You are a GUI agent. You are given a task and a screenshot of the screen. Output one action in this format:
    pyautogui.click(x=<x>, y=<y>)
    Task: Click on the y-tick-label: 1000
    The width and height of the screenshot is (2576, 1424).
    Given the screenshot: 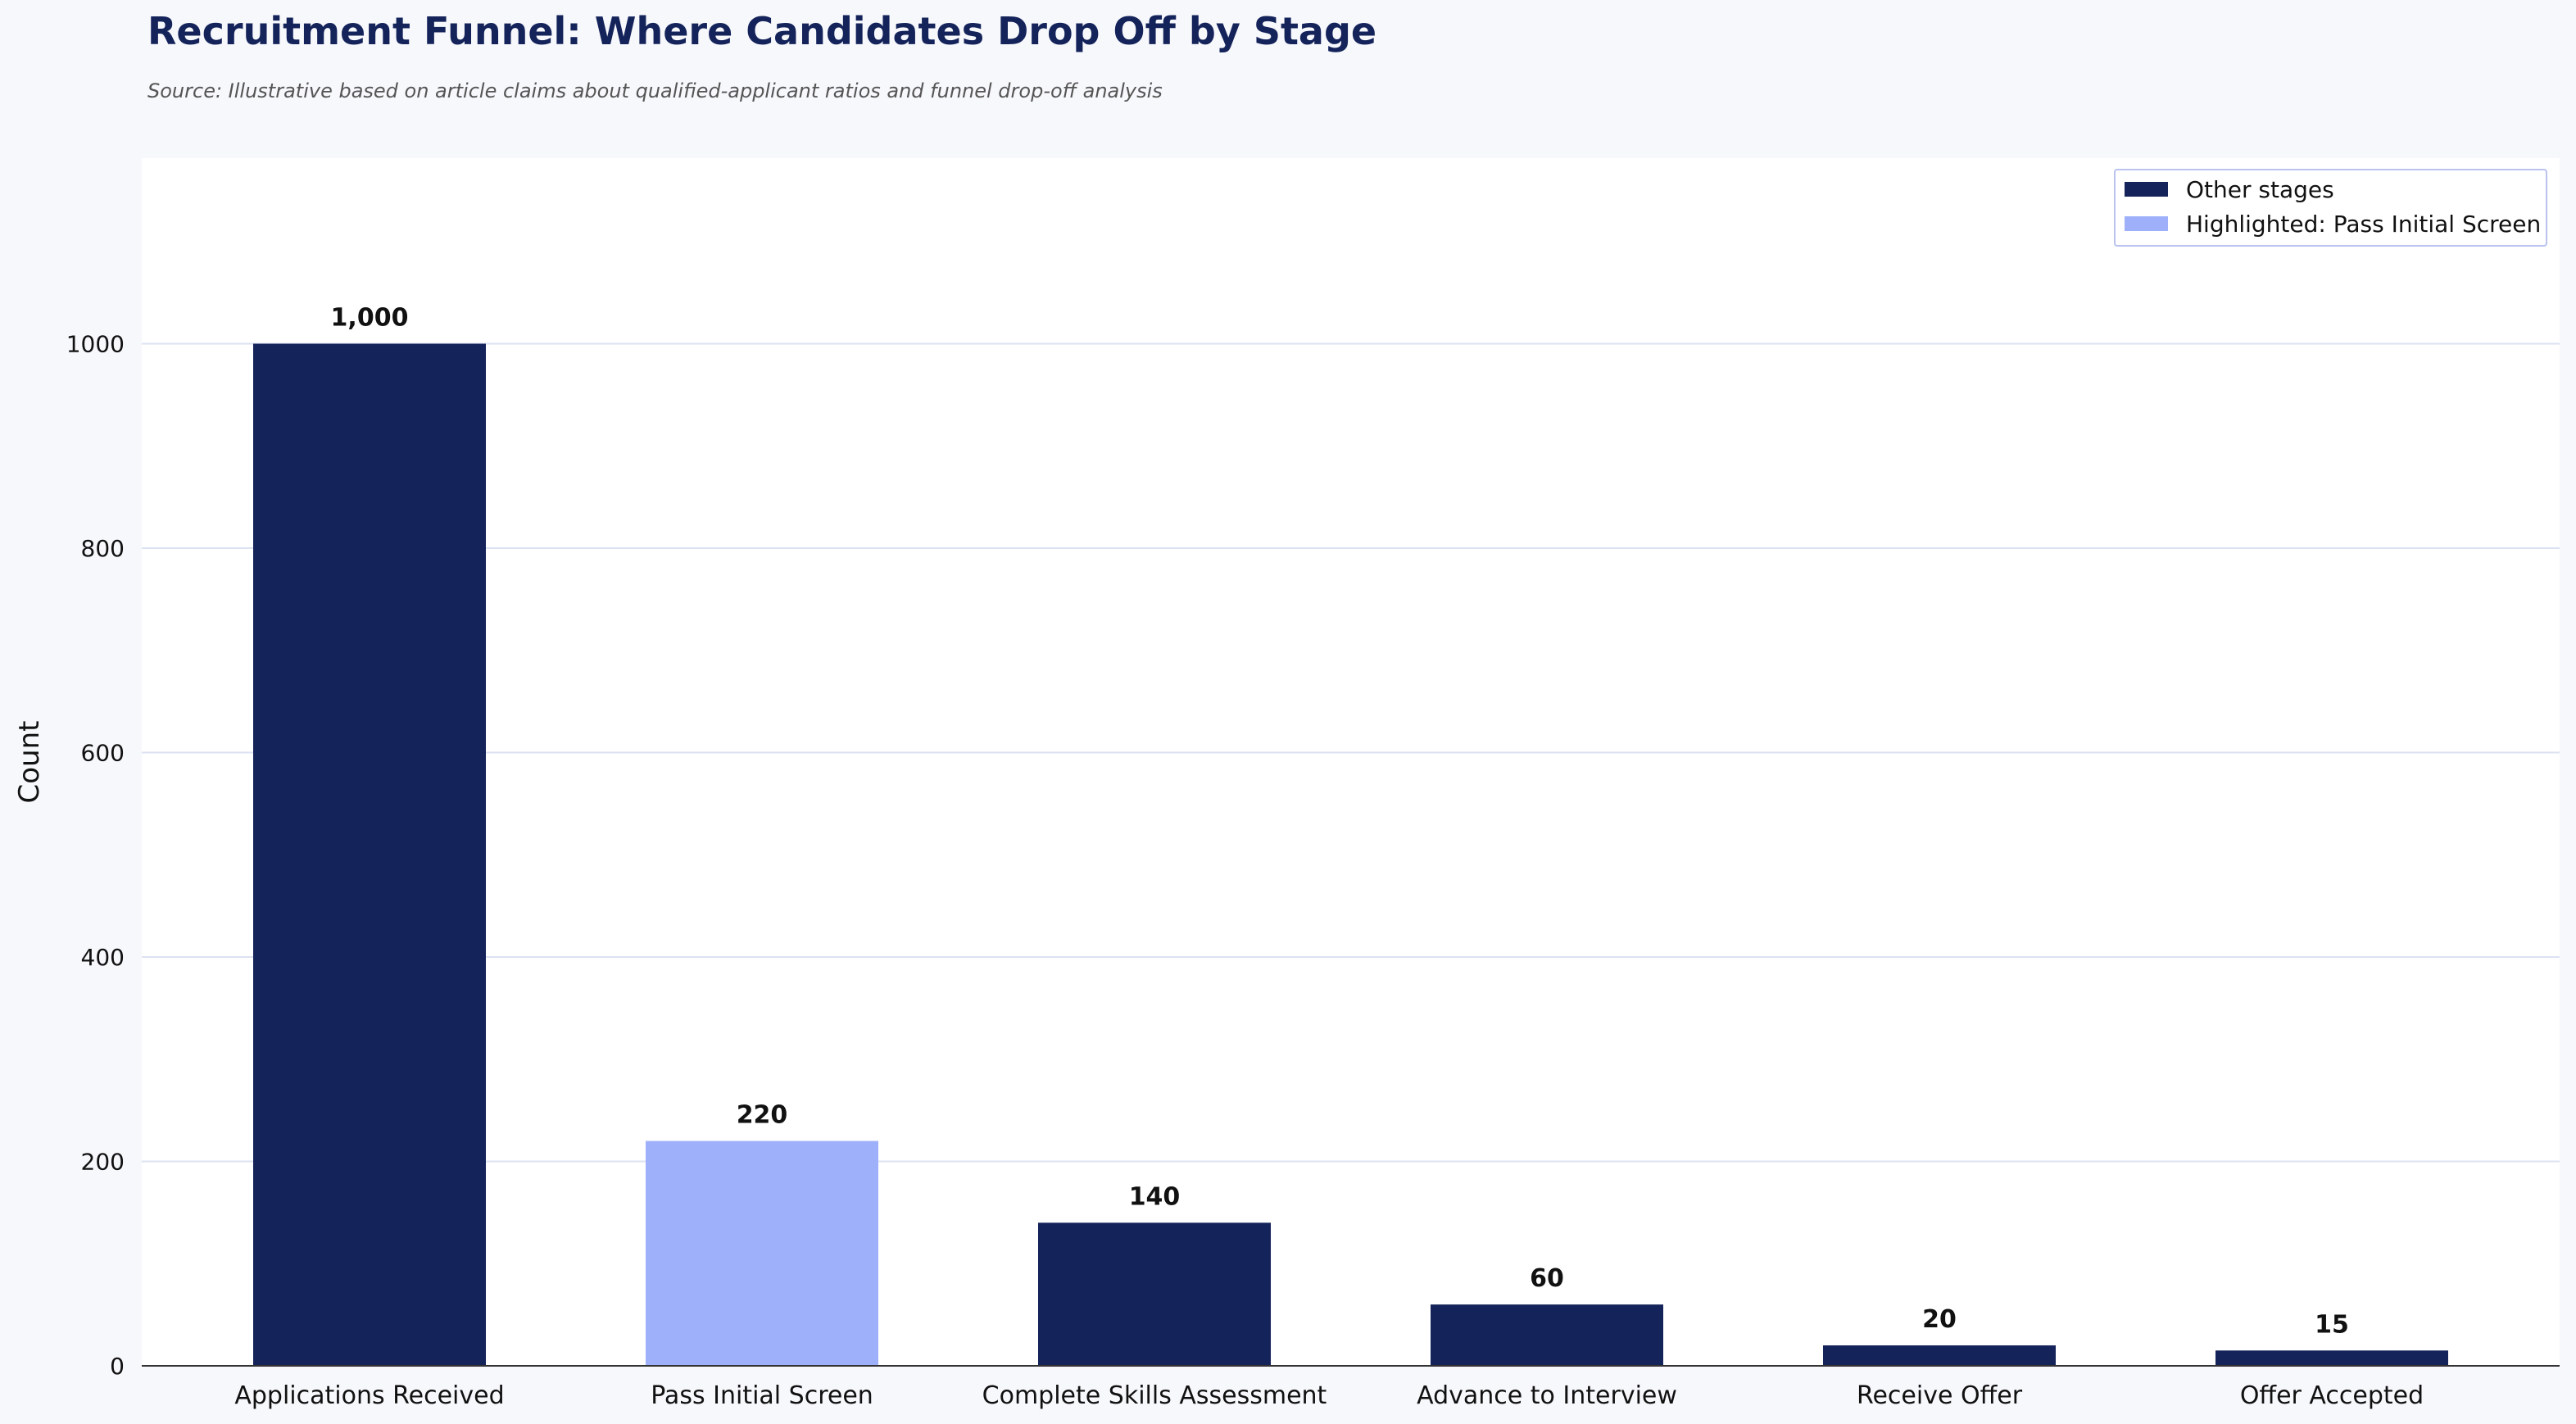 What is the action you would take?
    pyautogui.click(x=95, y=344)
    